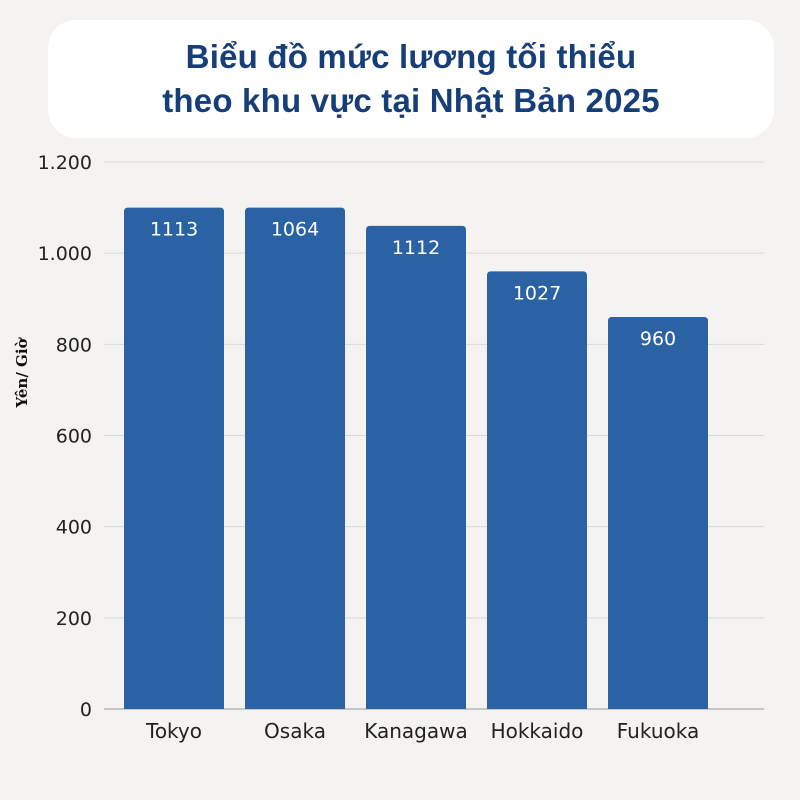 The width and height of the screenshot is (800, 800). Describe the element at coordinates (295, 230) in the screenshot. I see `bar-data-label: 1064` at that location.